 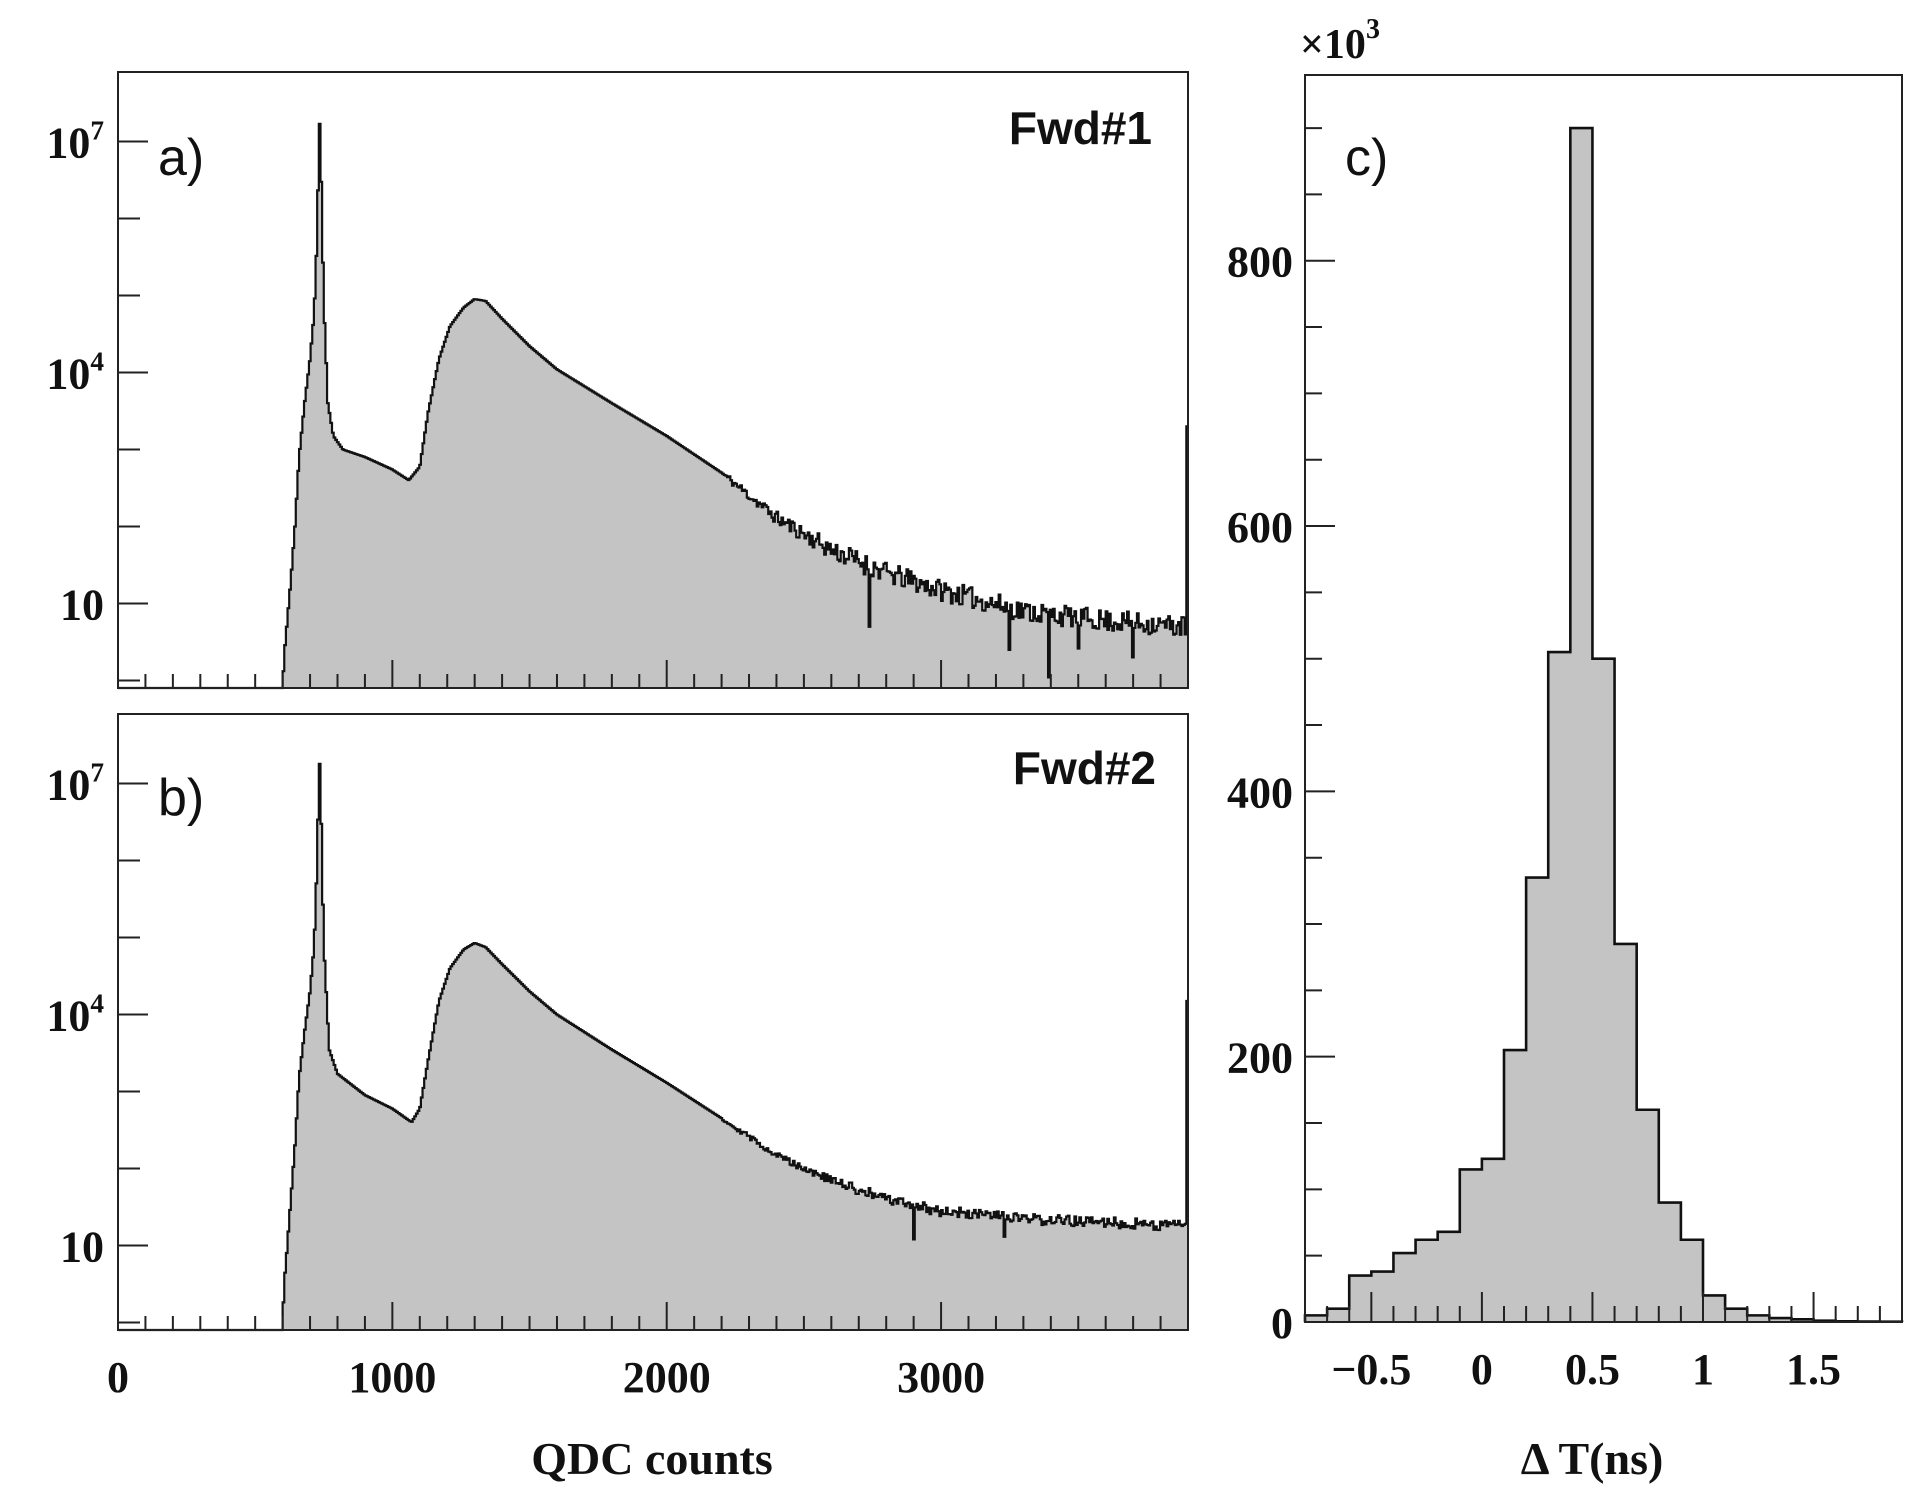 What do you see at coordinates (1080, 128) in the screenshot?
I see `panel-a-tag: Fwd#1` at bounding box center [1080, 128].